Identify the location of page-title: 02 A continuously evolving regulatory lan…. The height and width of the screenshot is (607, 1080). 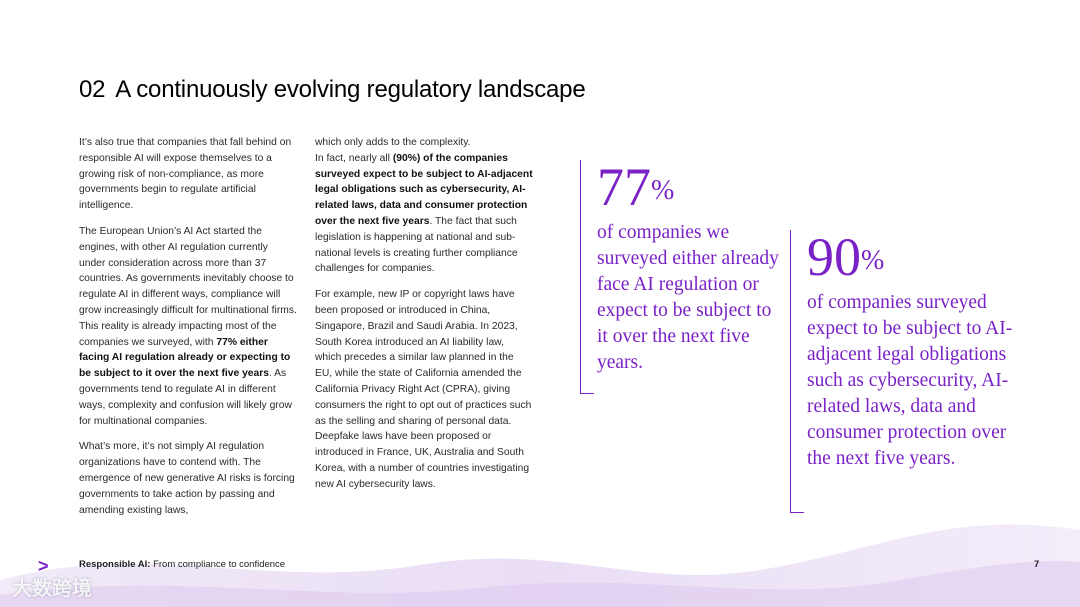
(332, 90).